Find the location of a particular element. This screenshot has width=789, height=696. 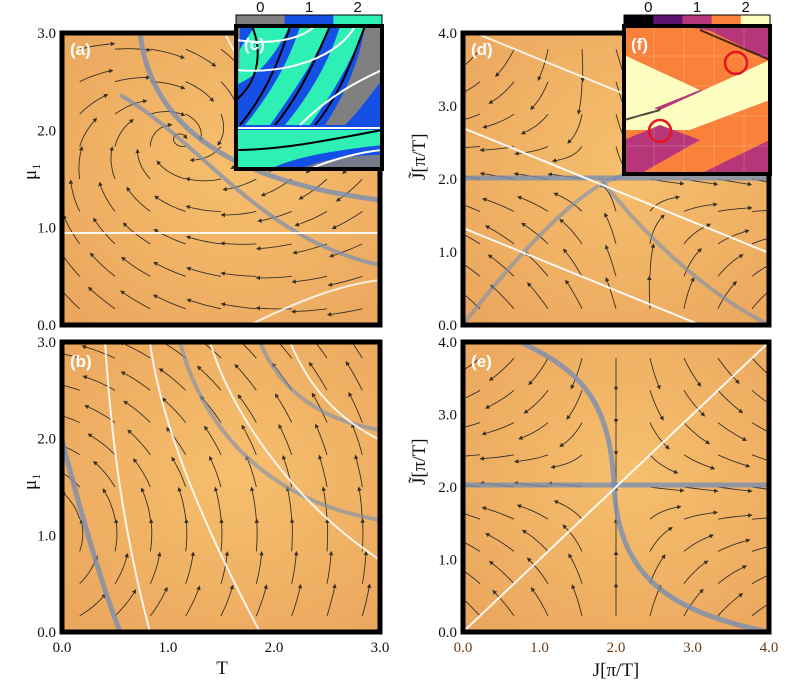

y-tick-label: 4.0 is located at coordinates (447, 343).